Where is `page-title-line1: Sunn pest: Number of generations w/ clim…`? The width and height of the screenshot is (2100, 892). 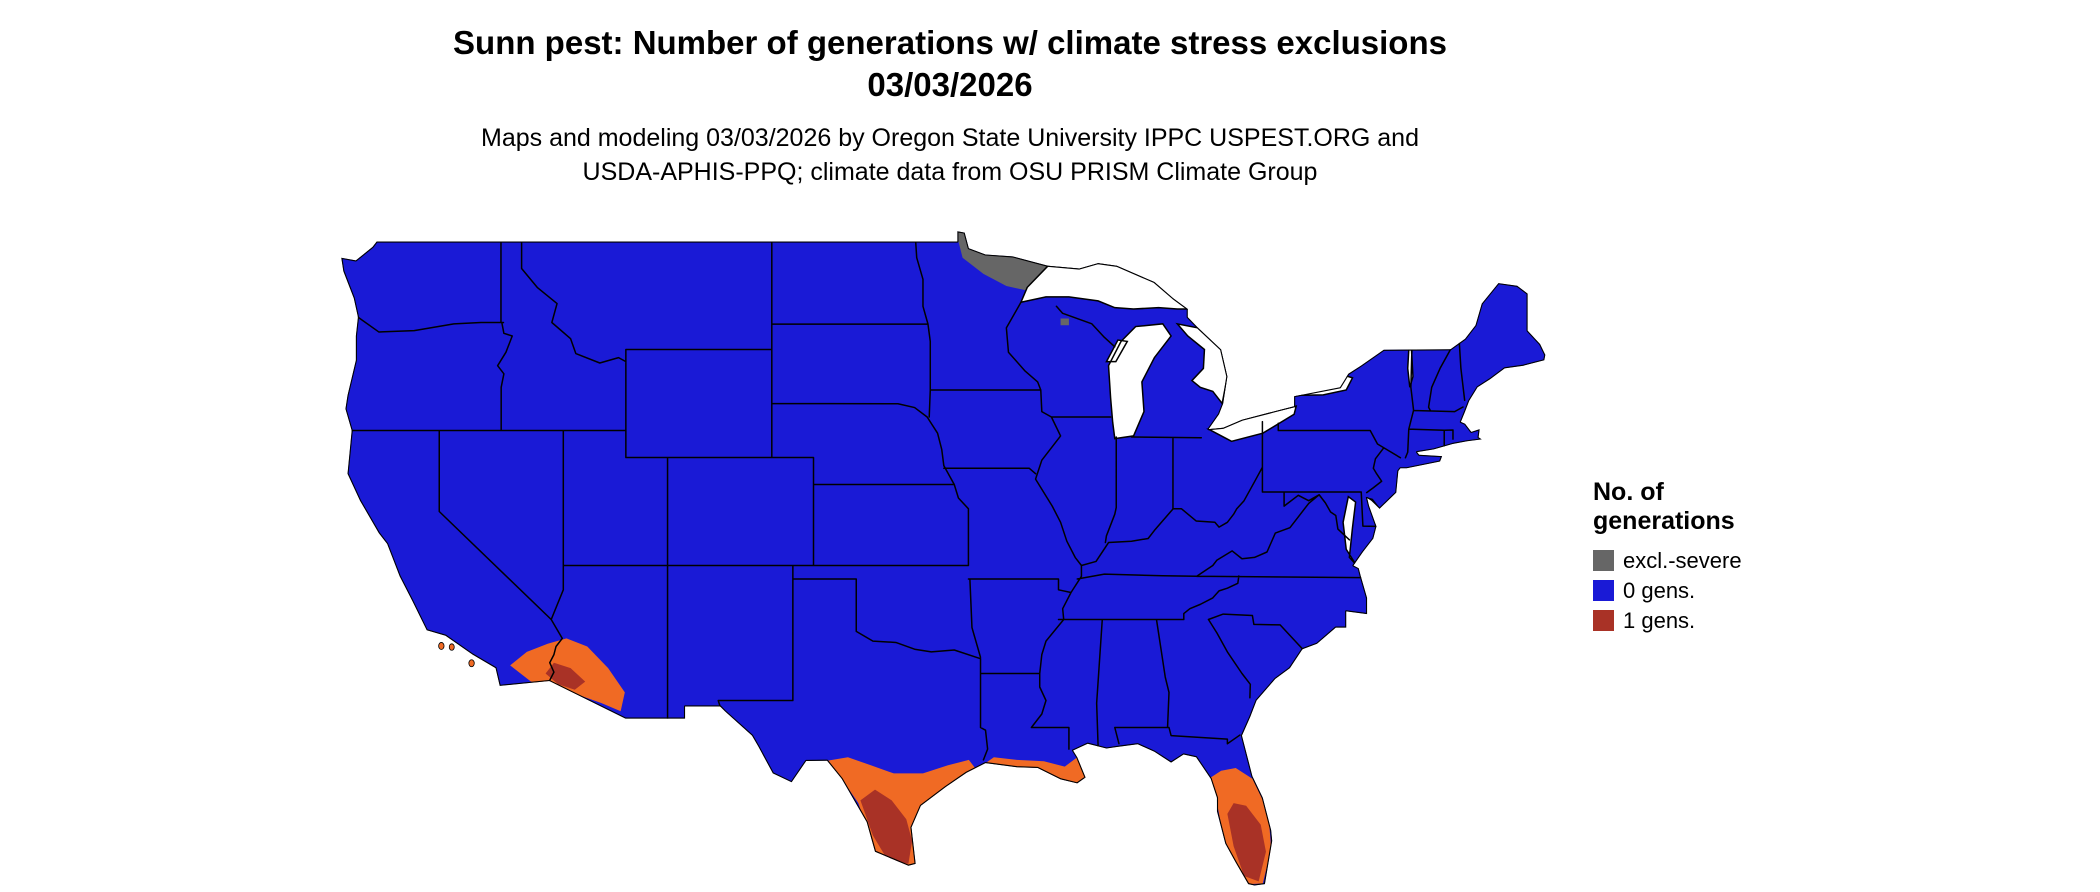 page-title-line1: Sunn pest: Number of generations w/ clim… is located at coordinates (950, 42).